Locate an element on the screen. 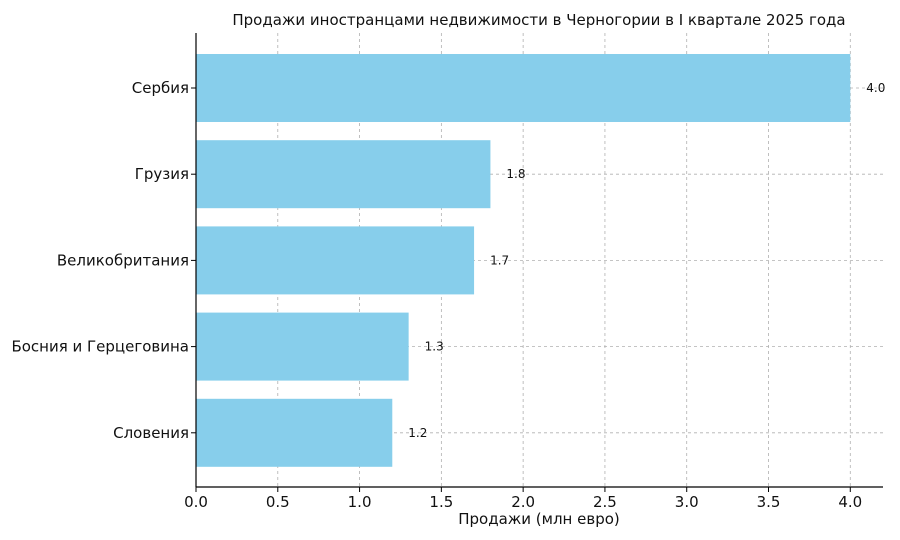 The height and width of the screenshot is (540, 900). x-tick-label: 4.0 is located at coordinates (850, 502).